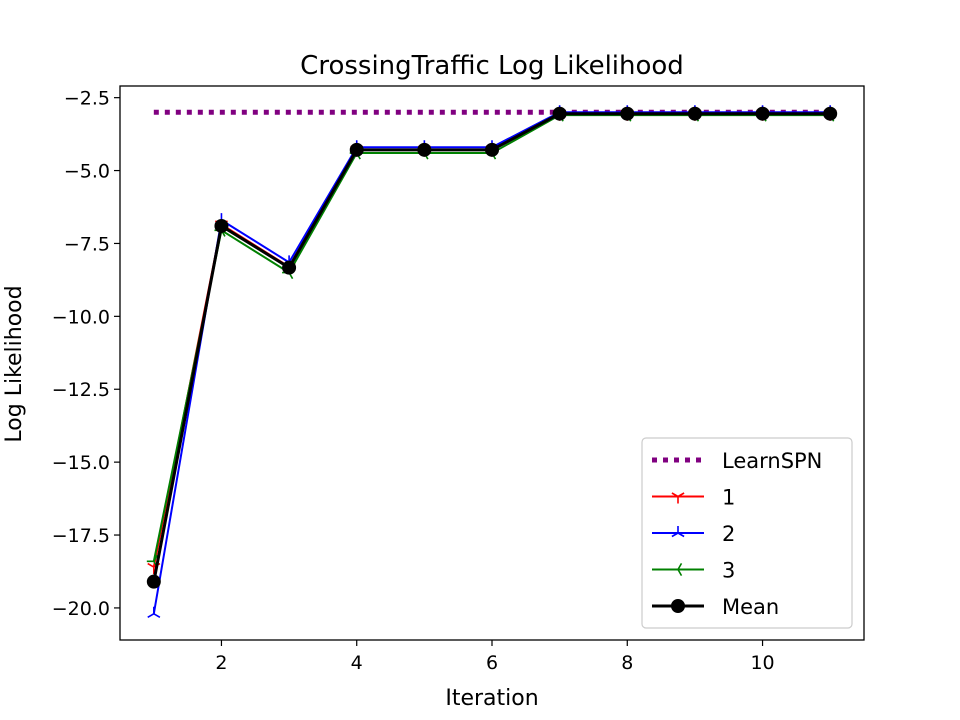  What do you see at coordinates (693, 571) in the screenshot?
I see `legend-item-run-3: 3` at bounding box center [693, 571].